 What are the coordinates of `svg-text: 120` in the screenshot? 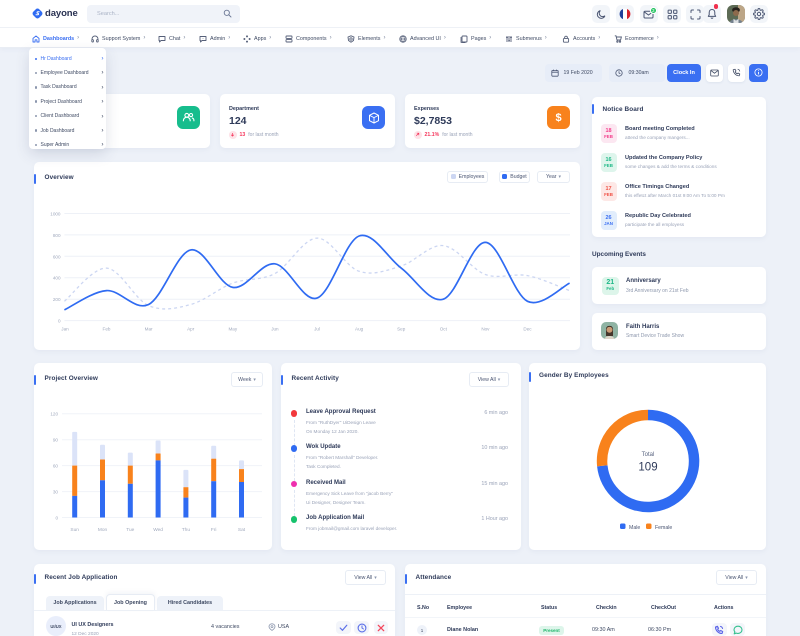 It's located at (54, 414).